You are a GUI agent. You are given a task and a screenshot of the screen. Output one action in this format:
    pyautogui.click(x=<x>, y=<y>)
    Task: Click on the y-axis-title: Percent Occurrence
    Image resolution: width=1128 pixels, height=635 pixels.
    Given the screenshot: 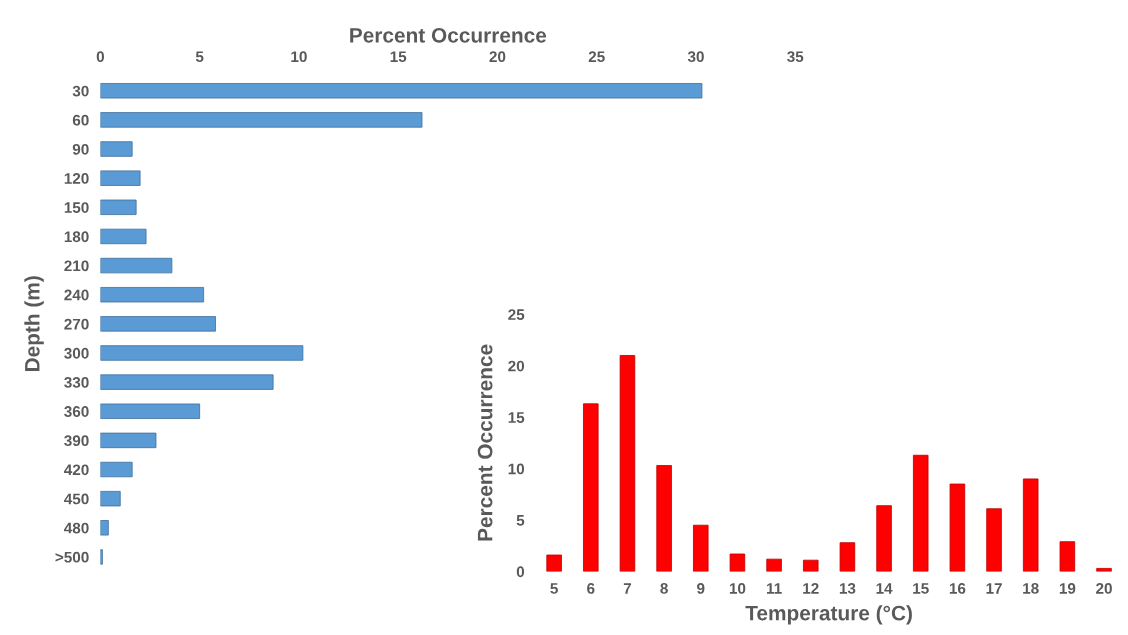 What is the action you would take?
    pyautogui.click(x=485, y=442)
    